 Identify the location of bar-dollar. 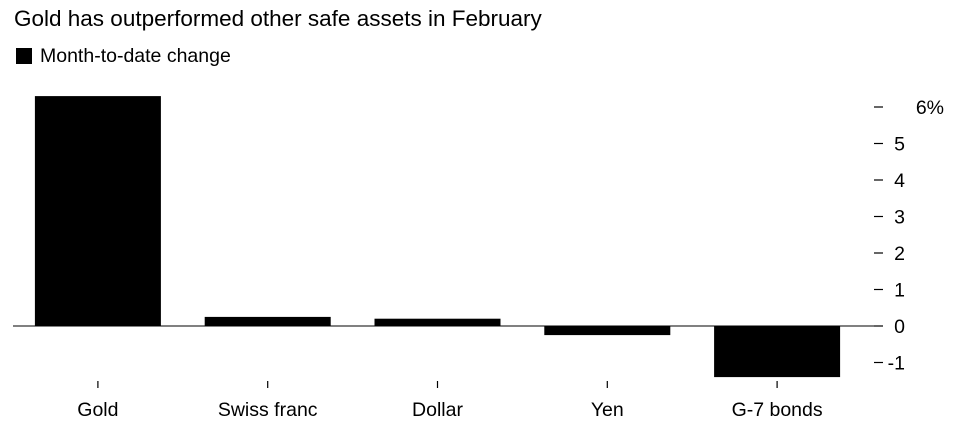
(437, 322).